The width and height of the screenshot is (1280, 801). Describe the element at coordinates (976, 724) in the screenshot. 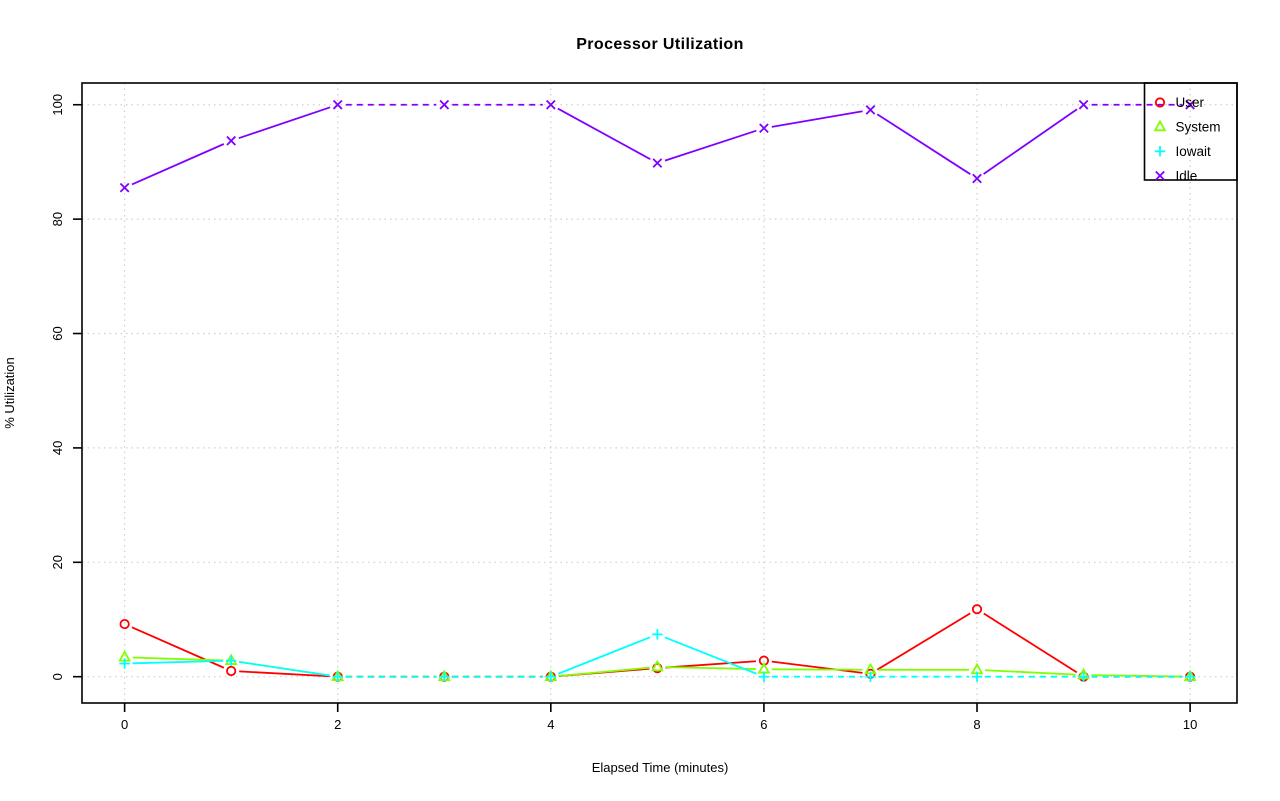

I see `x-tick-label: 8` at that location.